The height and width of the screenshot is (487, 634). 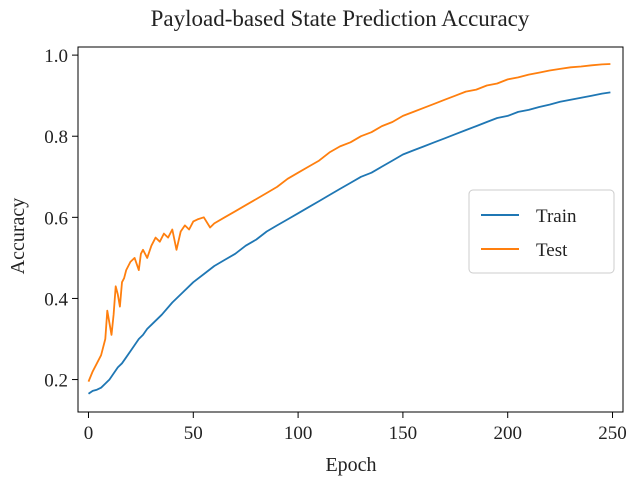 I want to click on chart-title: Payload-based State Prediction Accuracy, so click(x=340, y=18).